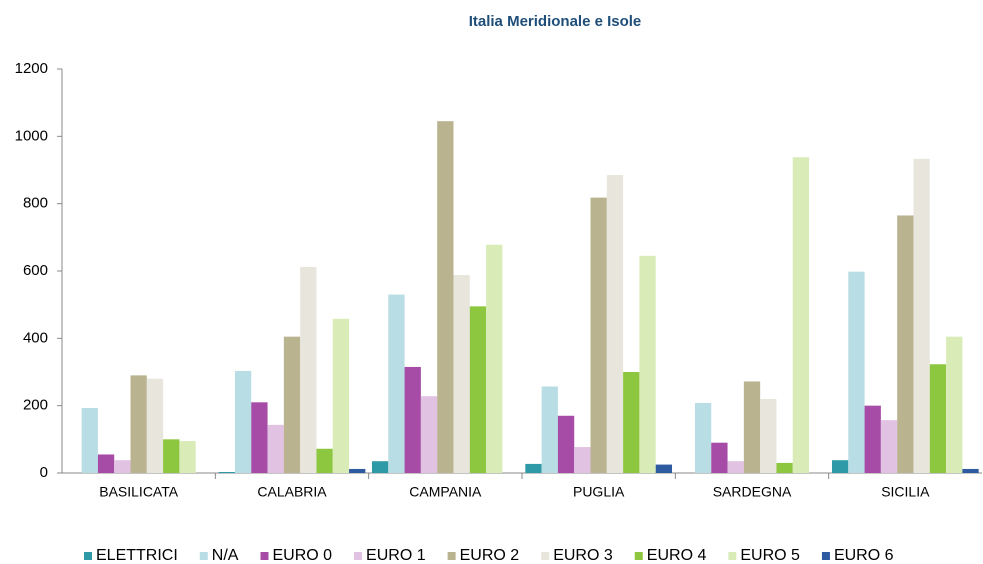 The height and width of the screenshot is (564, 983). I want to click on legend-label: ELETTRICI, so click(137, 555).